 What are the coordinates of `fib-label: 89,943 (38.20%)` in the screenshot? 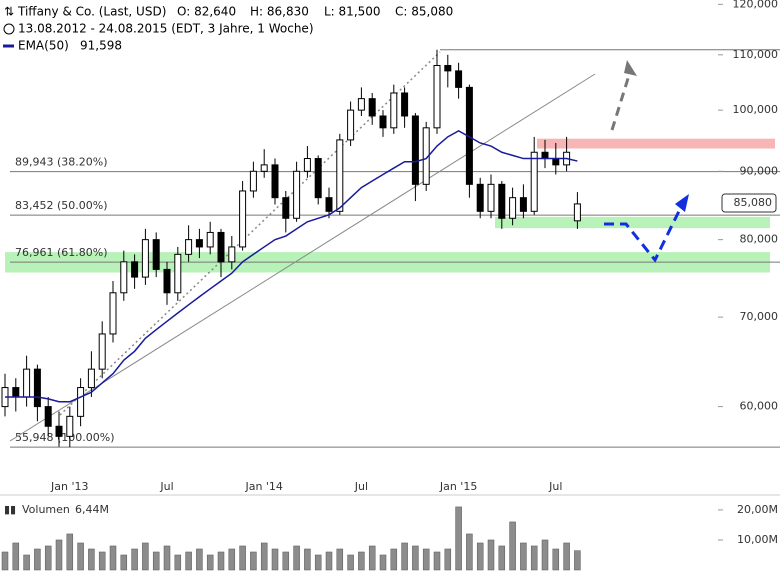 It's located at (61, 162).